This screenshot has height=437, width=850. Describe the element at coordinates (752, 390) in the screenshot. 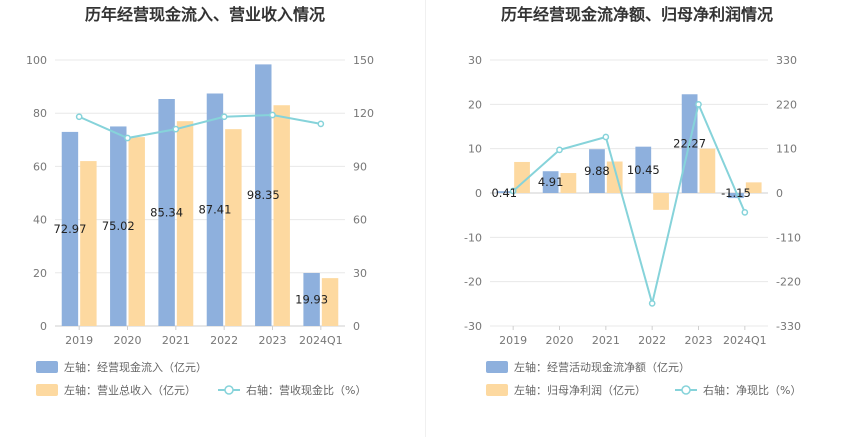

I see `legend-label: 右轴：净现比（%）` at that location.